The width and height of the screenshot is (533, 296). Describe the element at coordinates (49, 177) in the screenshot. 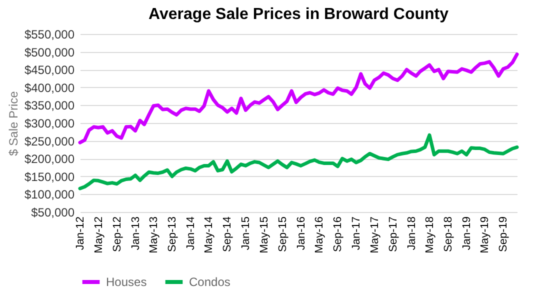

I see `y-tick-label: $150,000` at that location.